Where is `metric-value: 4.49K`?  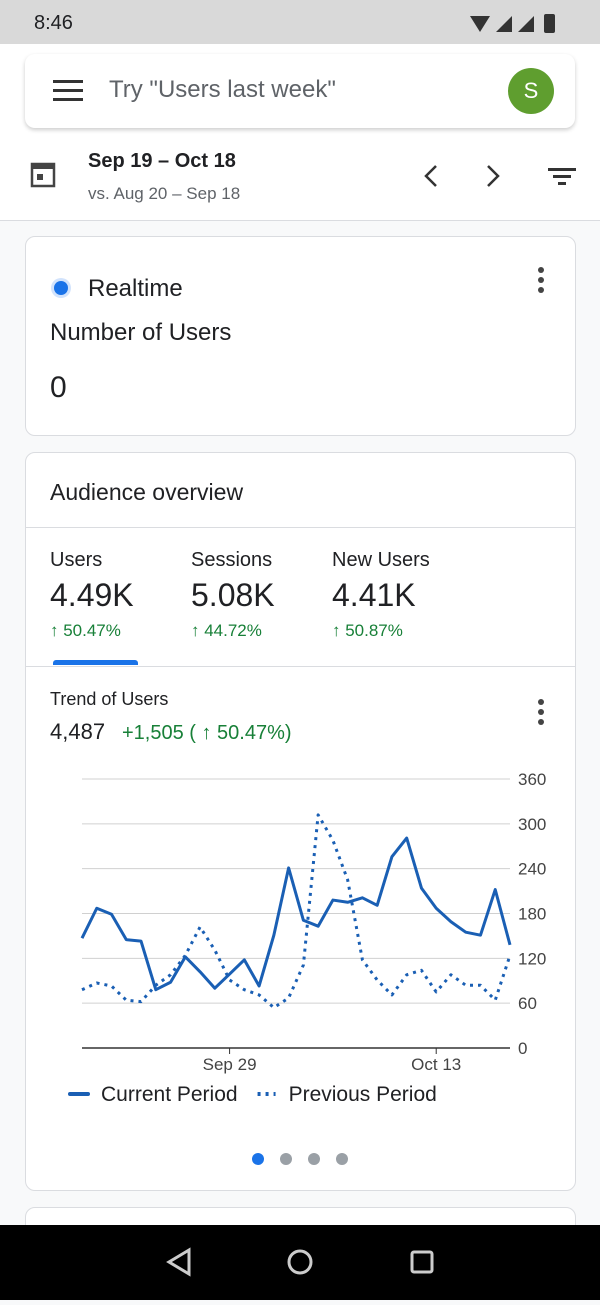 metric-value: 4.49K is located at coordinates (92, 595).